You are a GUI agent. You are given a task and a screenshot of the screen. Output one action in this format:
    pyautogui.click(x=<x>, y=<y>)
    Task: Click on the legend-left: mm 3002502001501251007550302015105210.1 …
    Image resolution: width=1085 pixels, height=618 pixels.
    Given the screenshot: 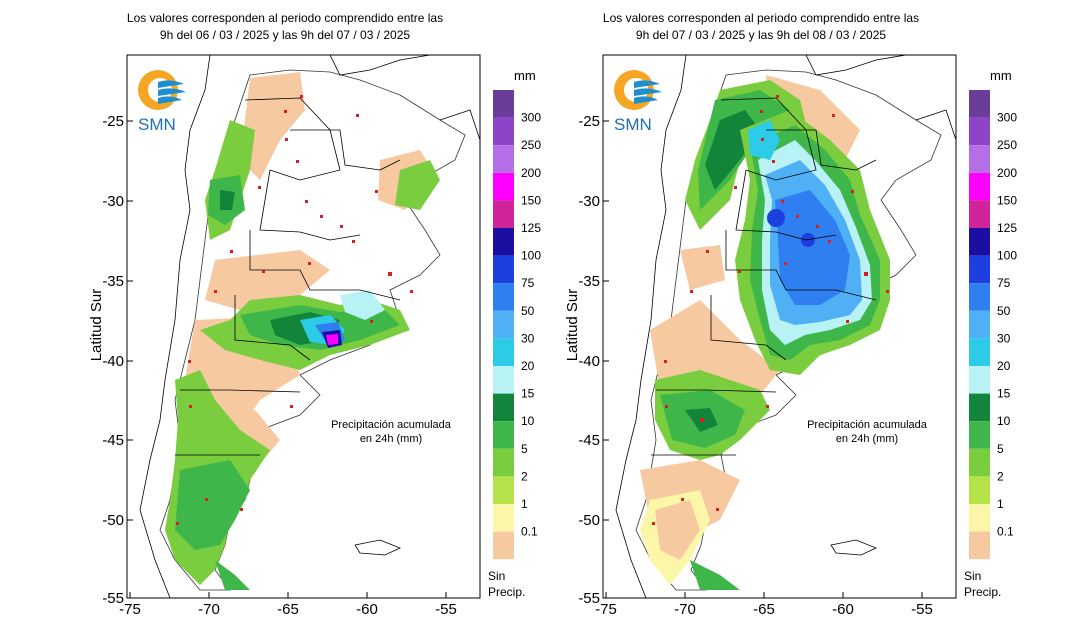 What is the action you would take?
    pyautogui.click(x=514, y=333)
    